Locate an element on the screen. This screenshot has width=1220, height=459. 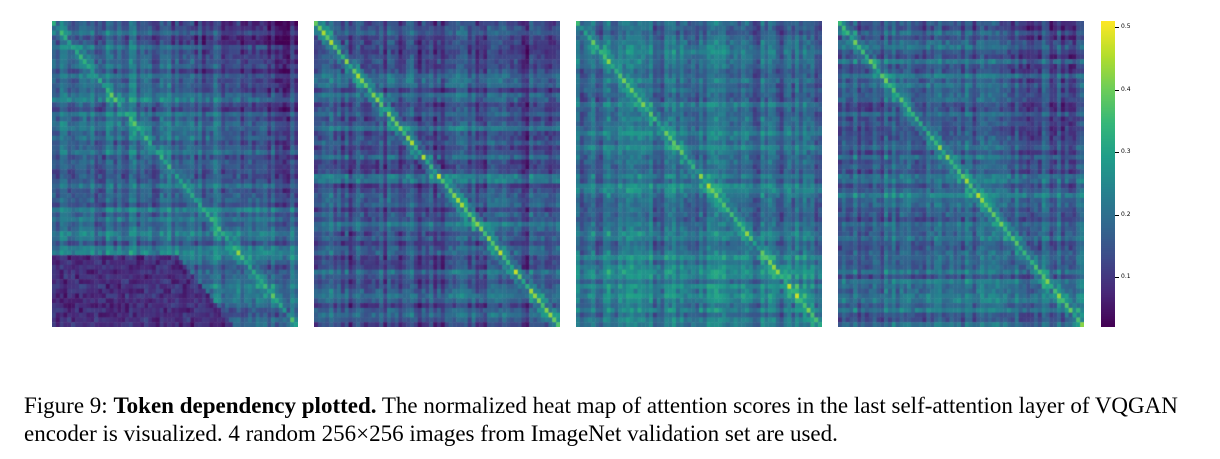
figure-label: Figure 9: is located at coordinates (66, 405).